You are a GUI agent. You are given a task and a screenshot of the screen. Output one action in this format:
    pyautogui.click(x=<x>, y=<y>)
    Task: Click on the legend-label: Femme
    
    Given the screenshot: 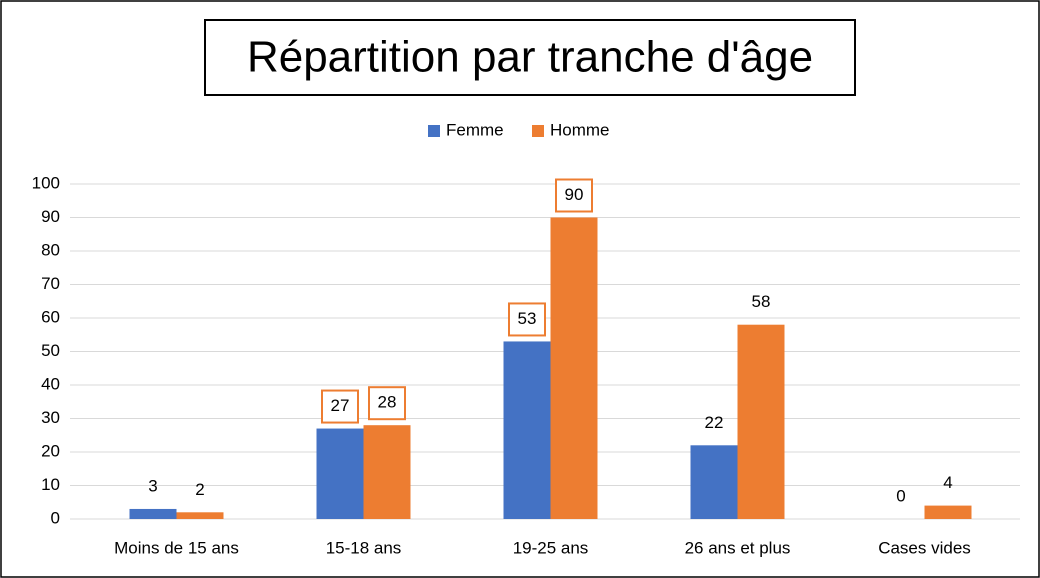 What is the action you would take?
    pyautogui.click(x=475, y=129)
    